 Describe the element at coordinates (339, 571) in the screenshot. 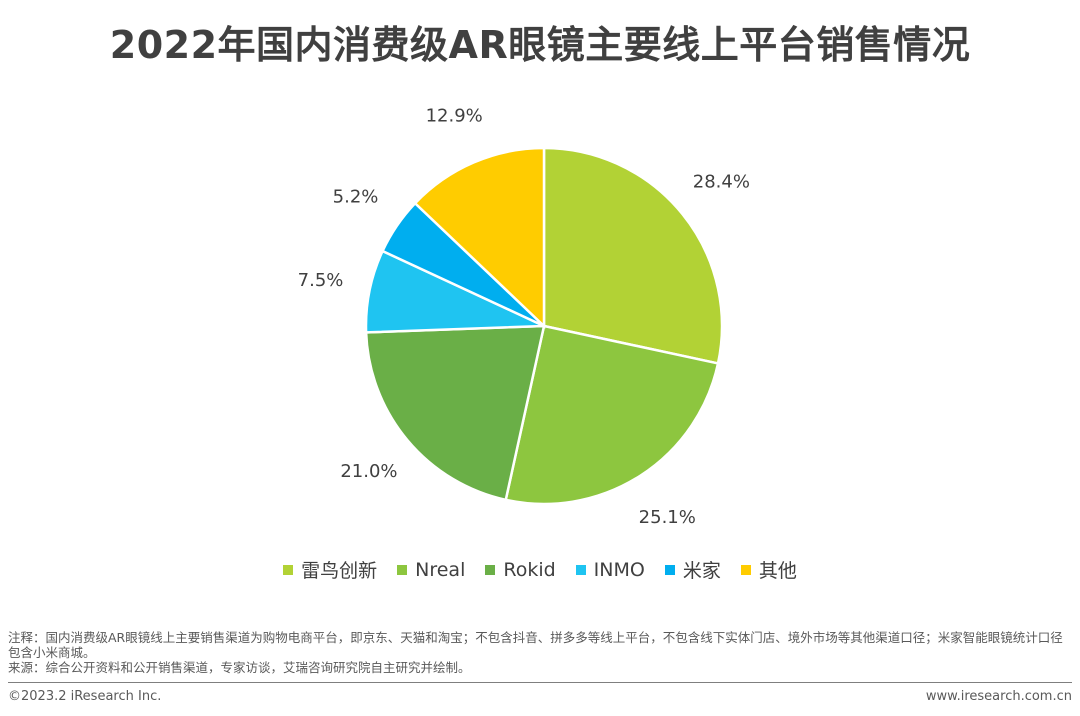

I see `legend-label: 雷鸟创新` at that location.